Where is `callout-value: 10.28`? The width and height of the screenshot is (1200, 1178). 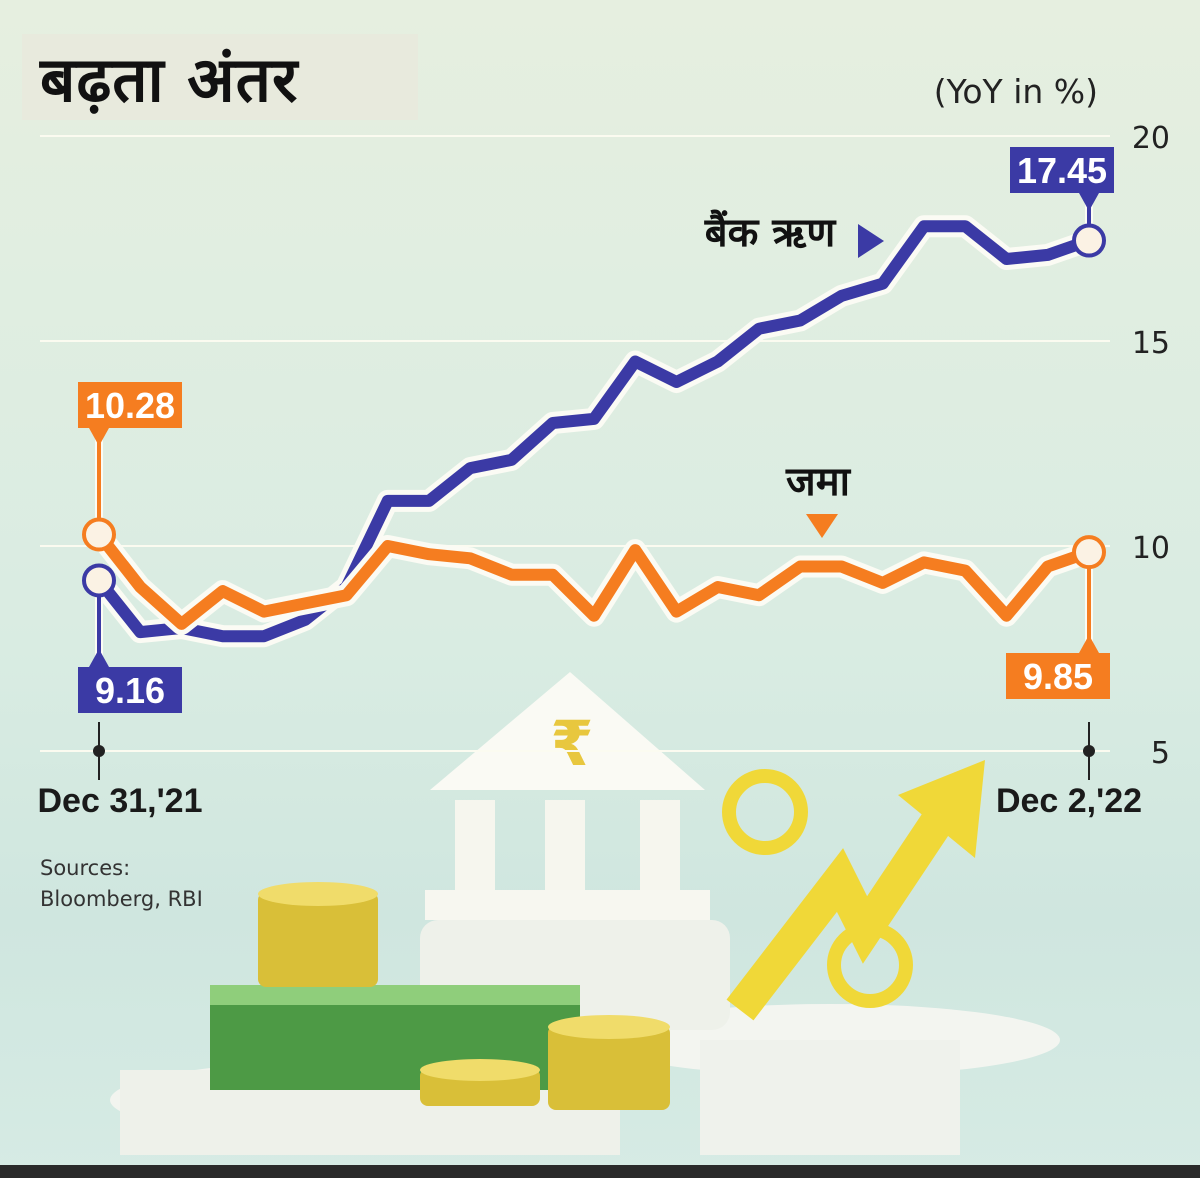 callout-value: 10.28 is located at coordinates (130, 405).